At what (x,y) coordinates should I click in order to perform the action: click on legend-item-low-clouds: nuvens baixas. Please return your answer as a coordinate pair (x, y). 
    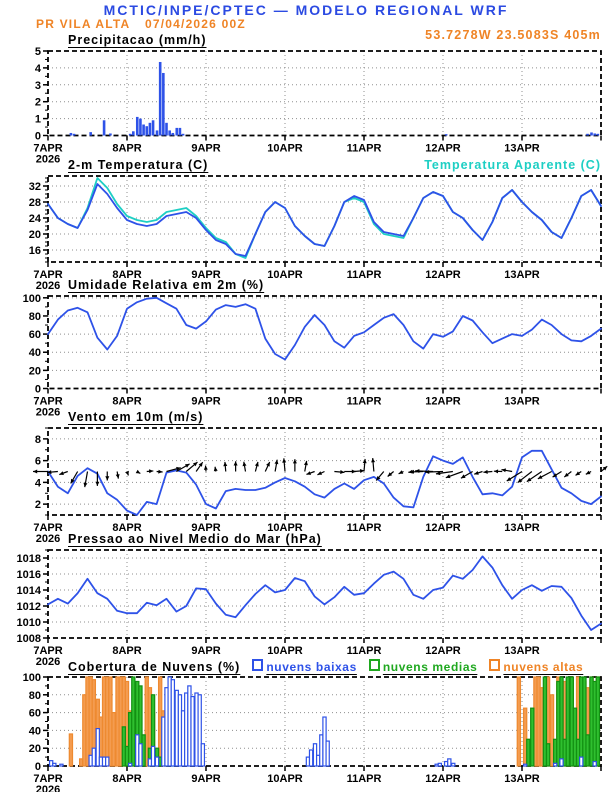
    Looking at the image, I should click on (304, 666).